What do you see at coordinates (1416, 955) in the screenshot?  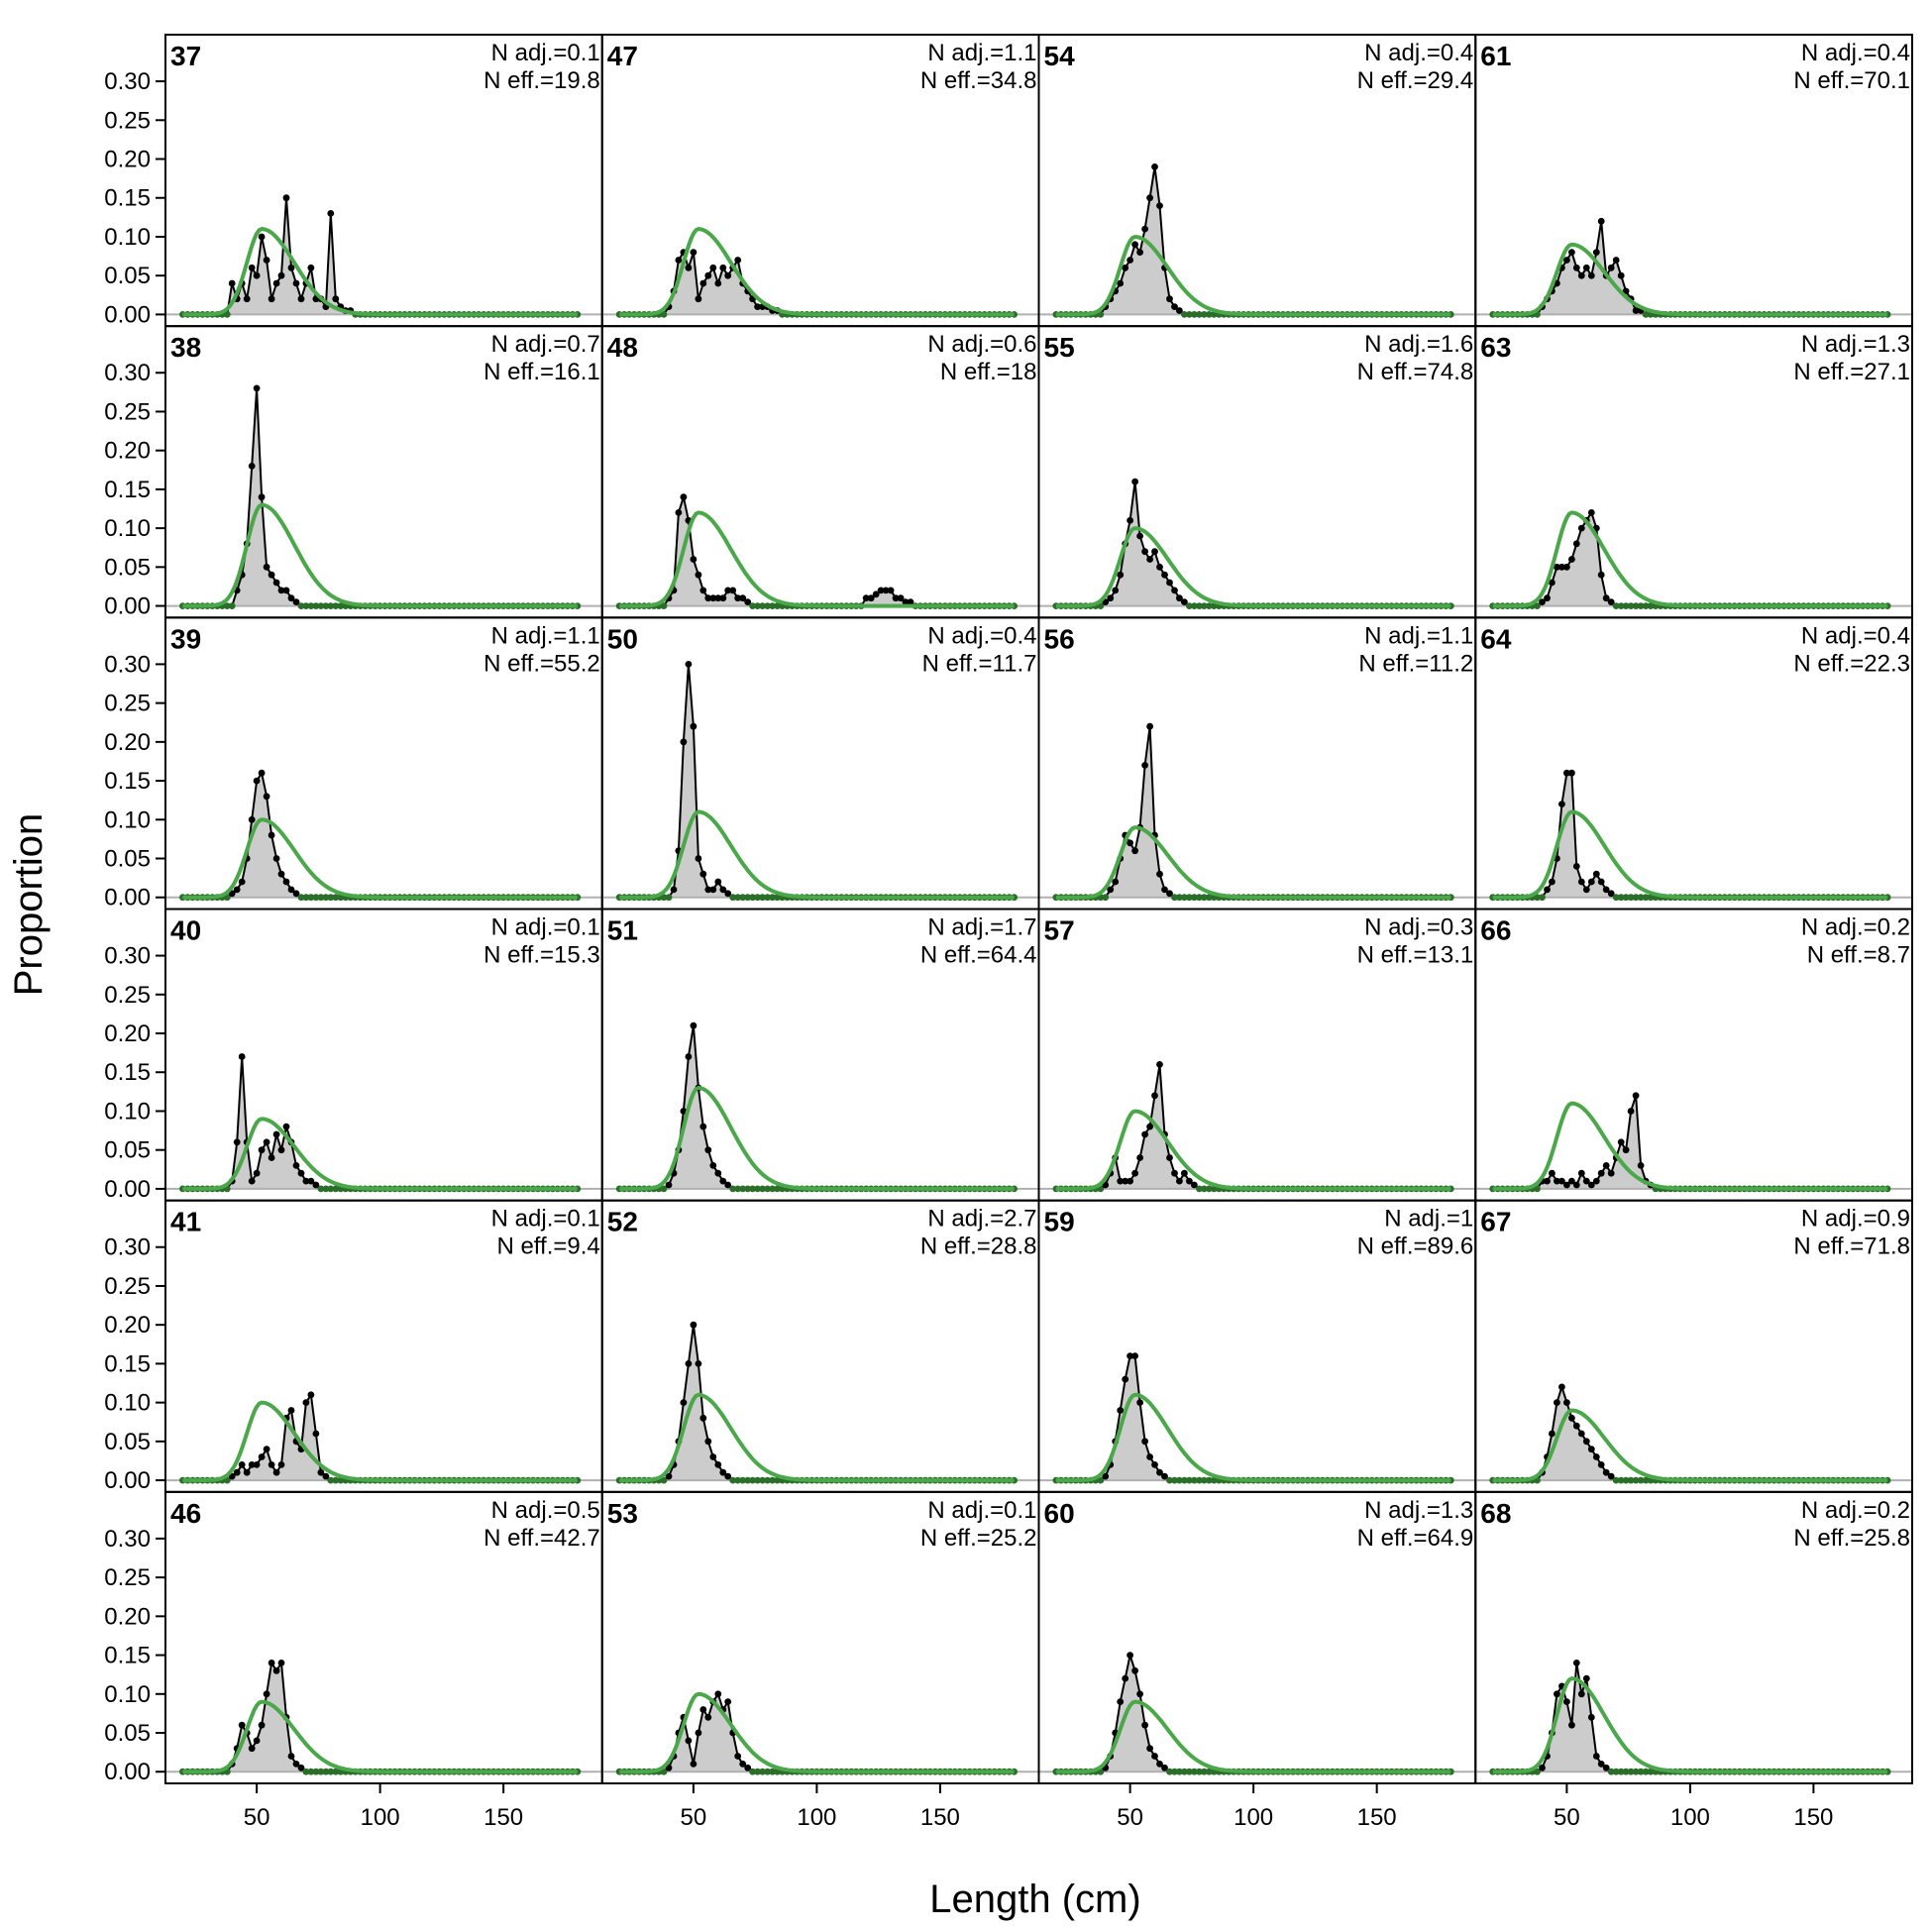 I see `n-eff-label: N eff.=13.1` at bounding box center [1416, 955].